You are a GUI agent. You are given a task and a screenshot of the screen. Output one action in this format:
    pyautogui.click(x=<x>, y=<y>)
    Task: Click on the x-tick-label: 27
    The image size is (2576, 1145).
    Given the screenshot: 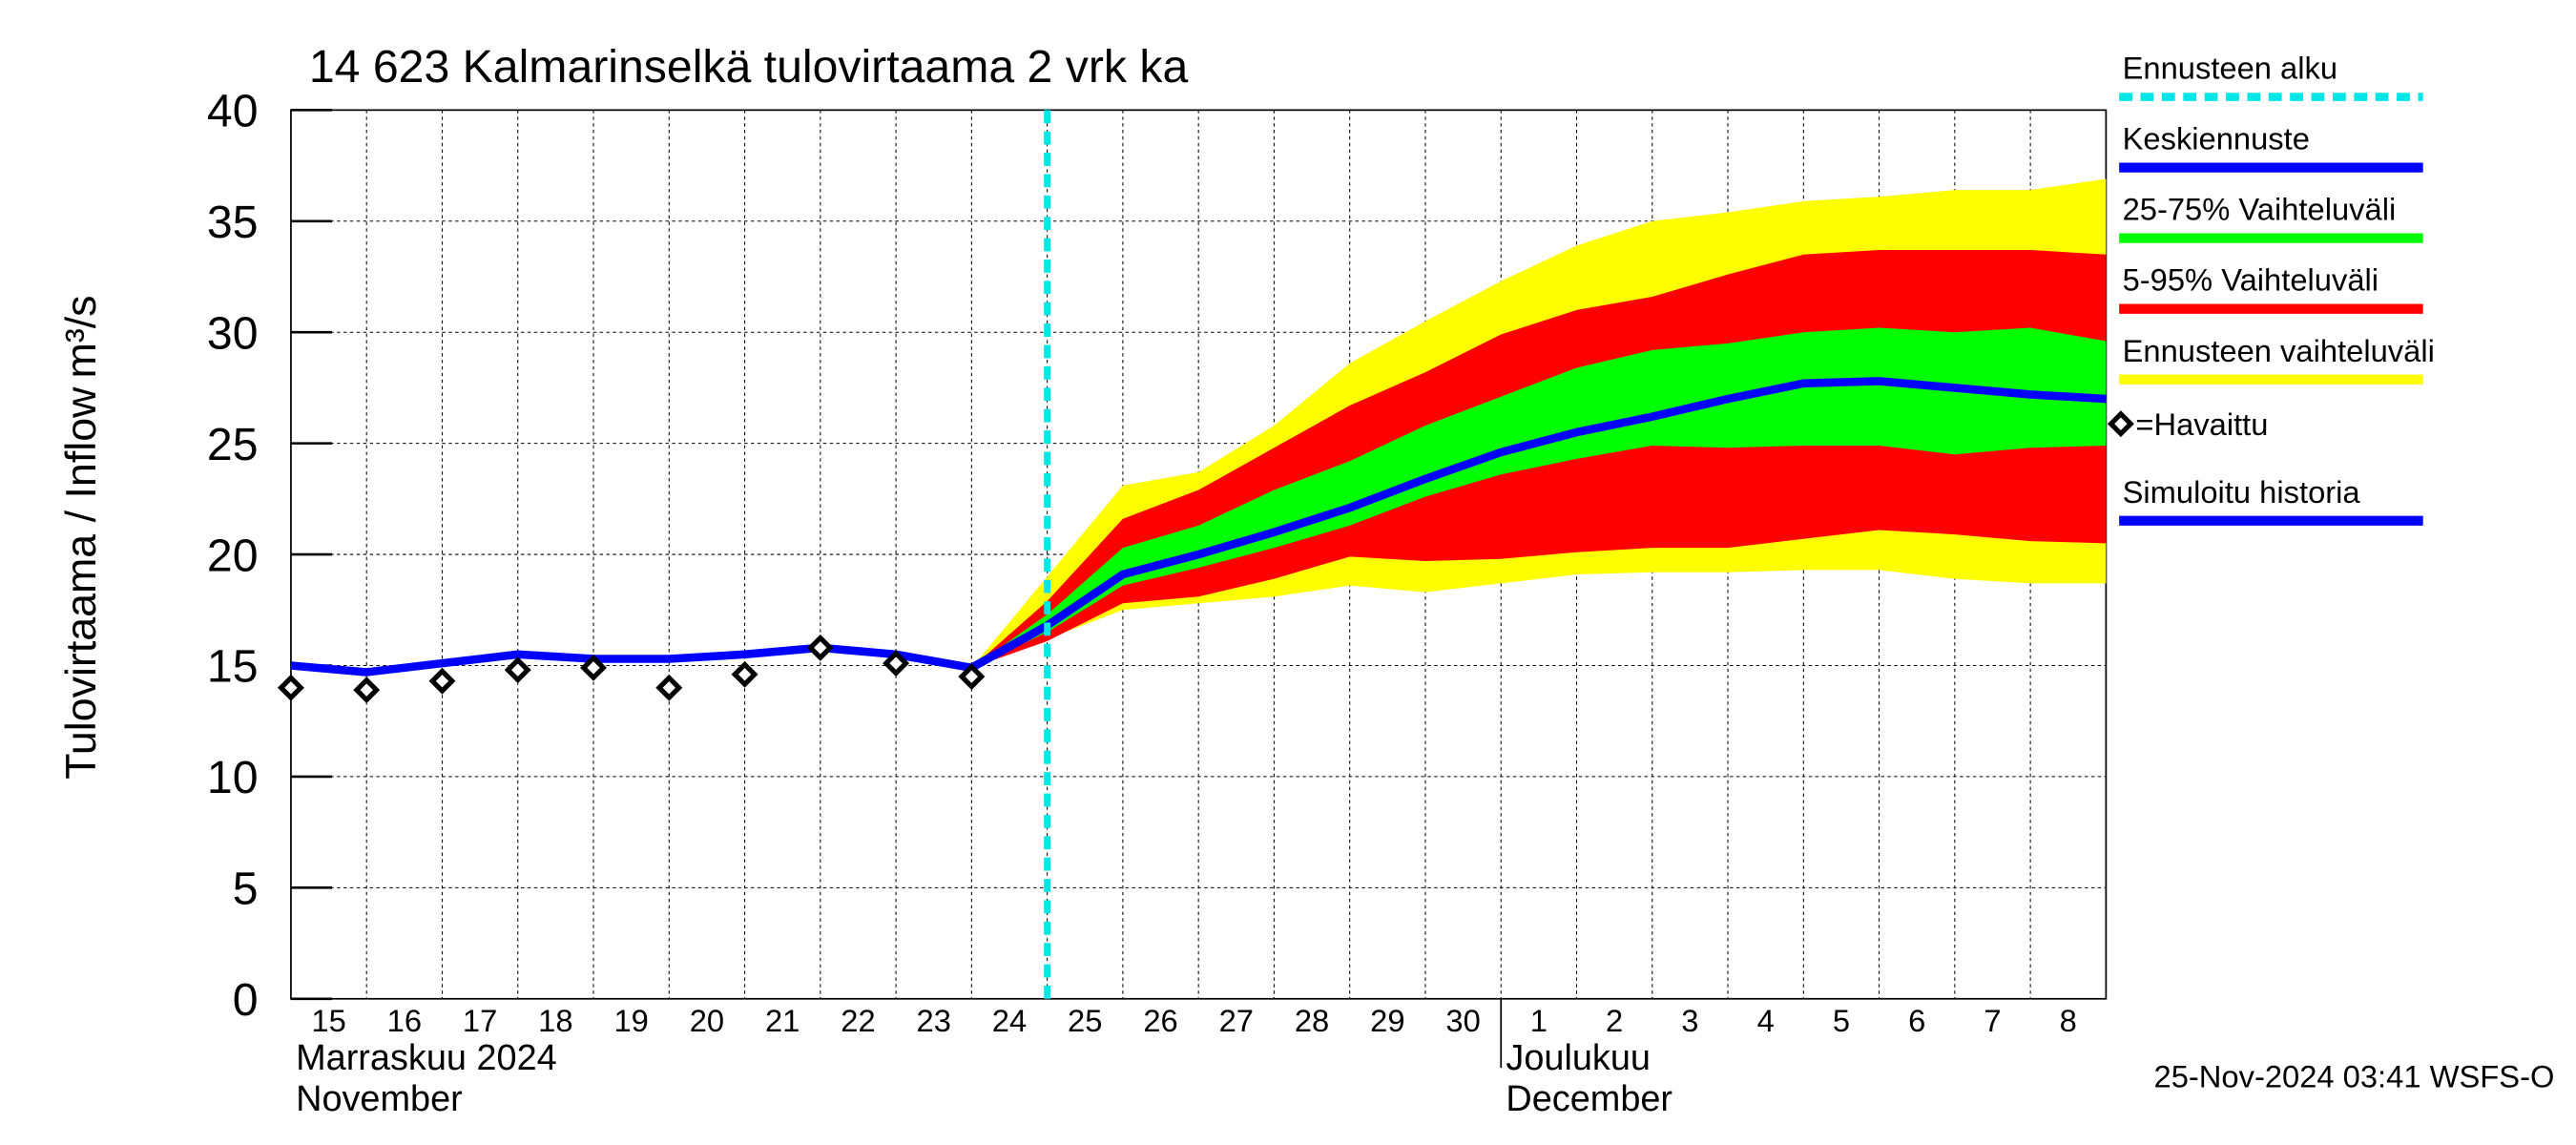 What is the action you would take?
    pyautogui.click(x=1236, y=1021)
    